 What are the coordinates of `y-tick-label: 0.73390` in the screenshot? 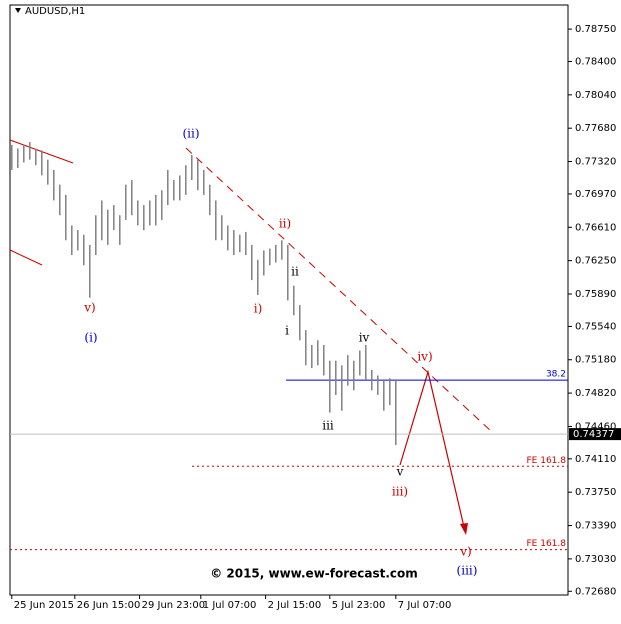 It's located at (595, 526).